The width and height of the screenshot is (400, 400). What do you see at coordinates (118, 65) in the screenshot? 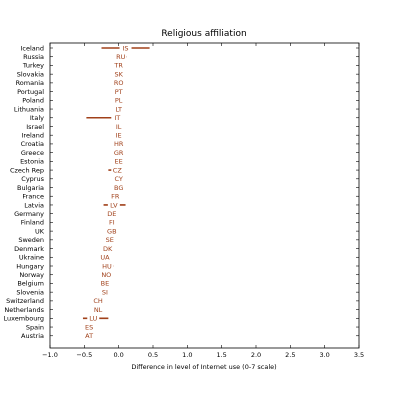
I see `label-bg-tr` at bounding box center [118, 65].